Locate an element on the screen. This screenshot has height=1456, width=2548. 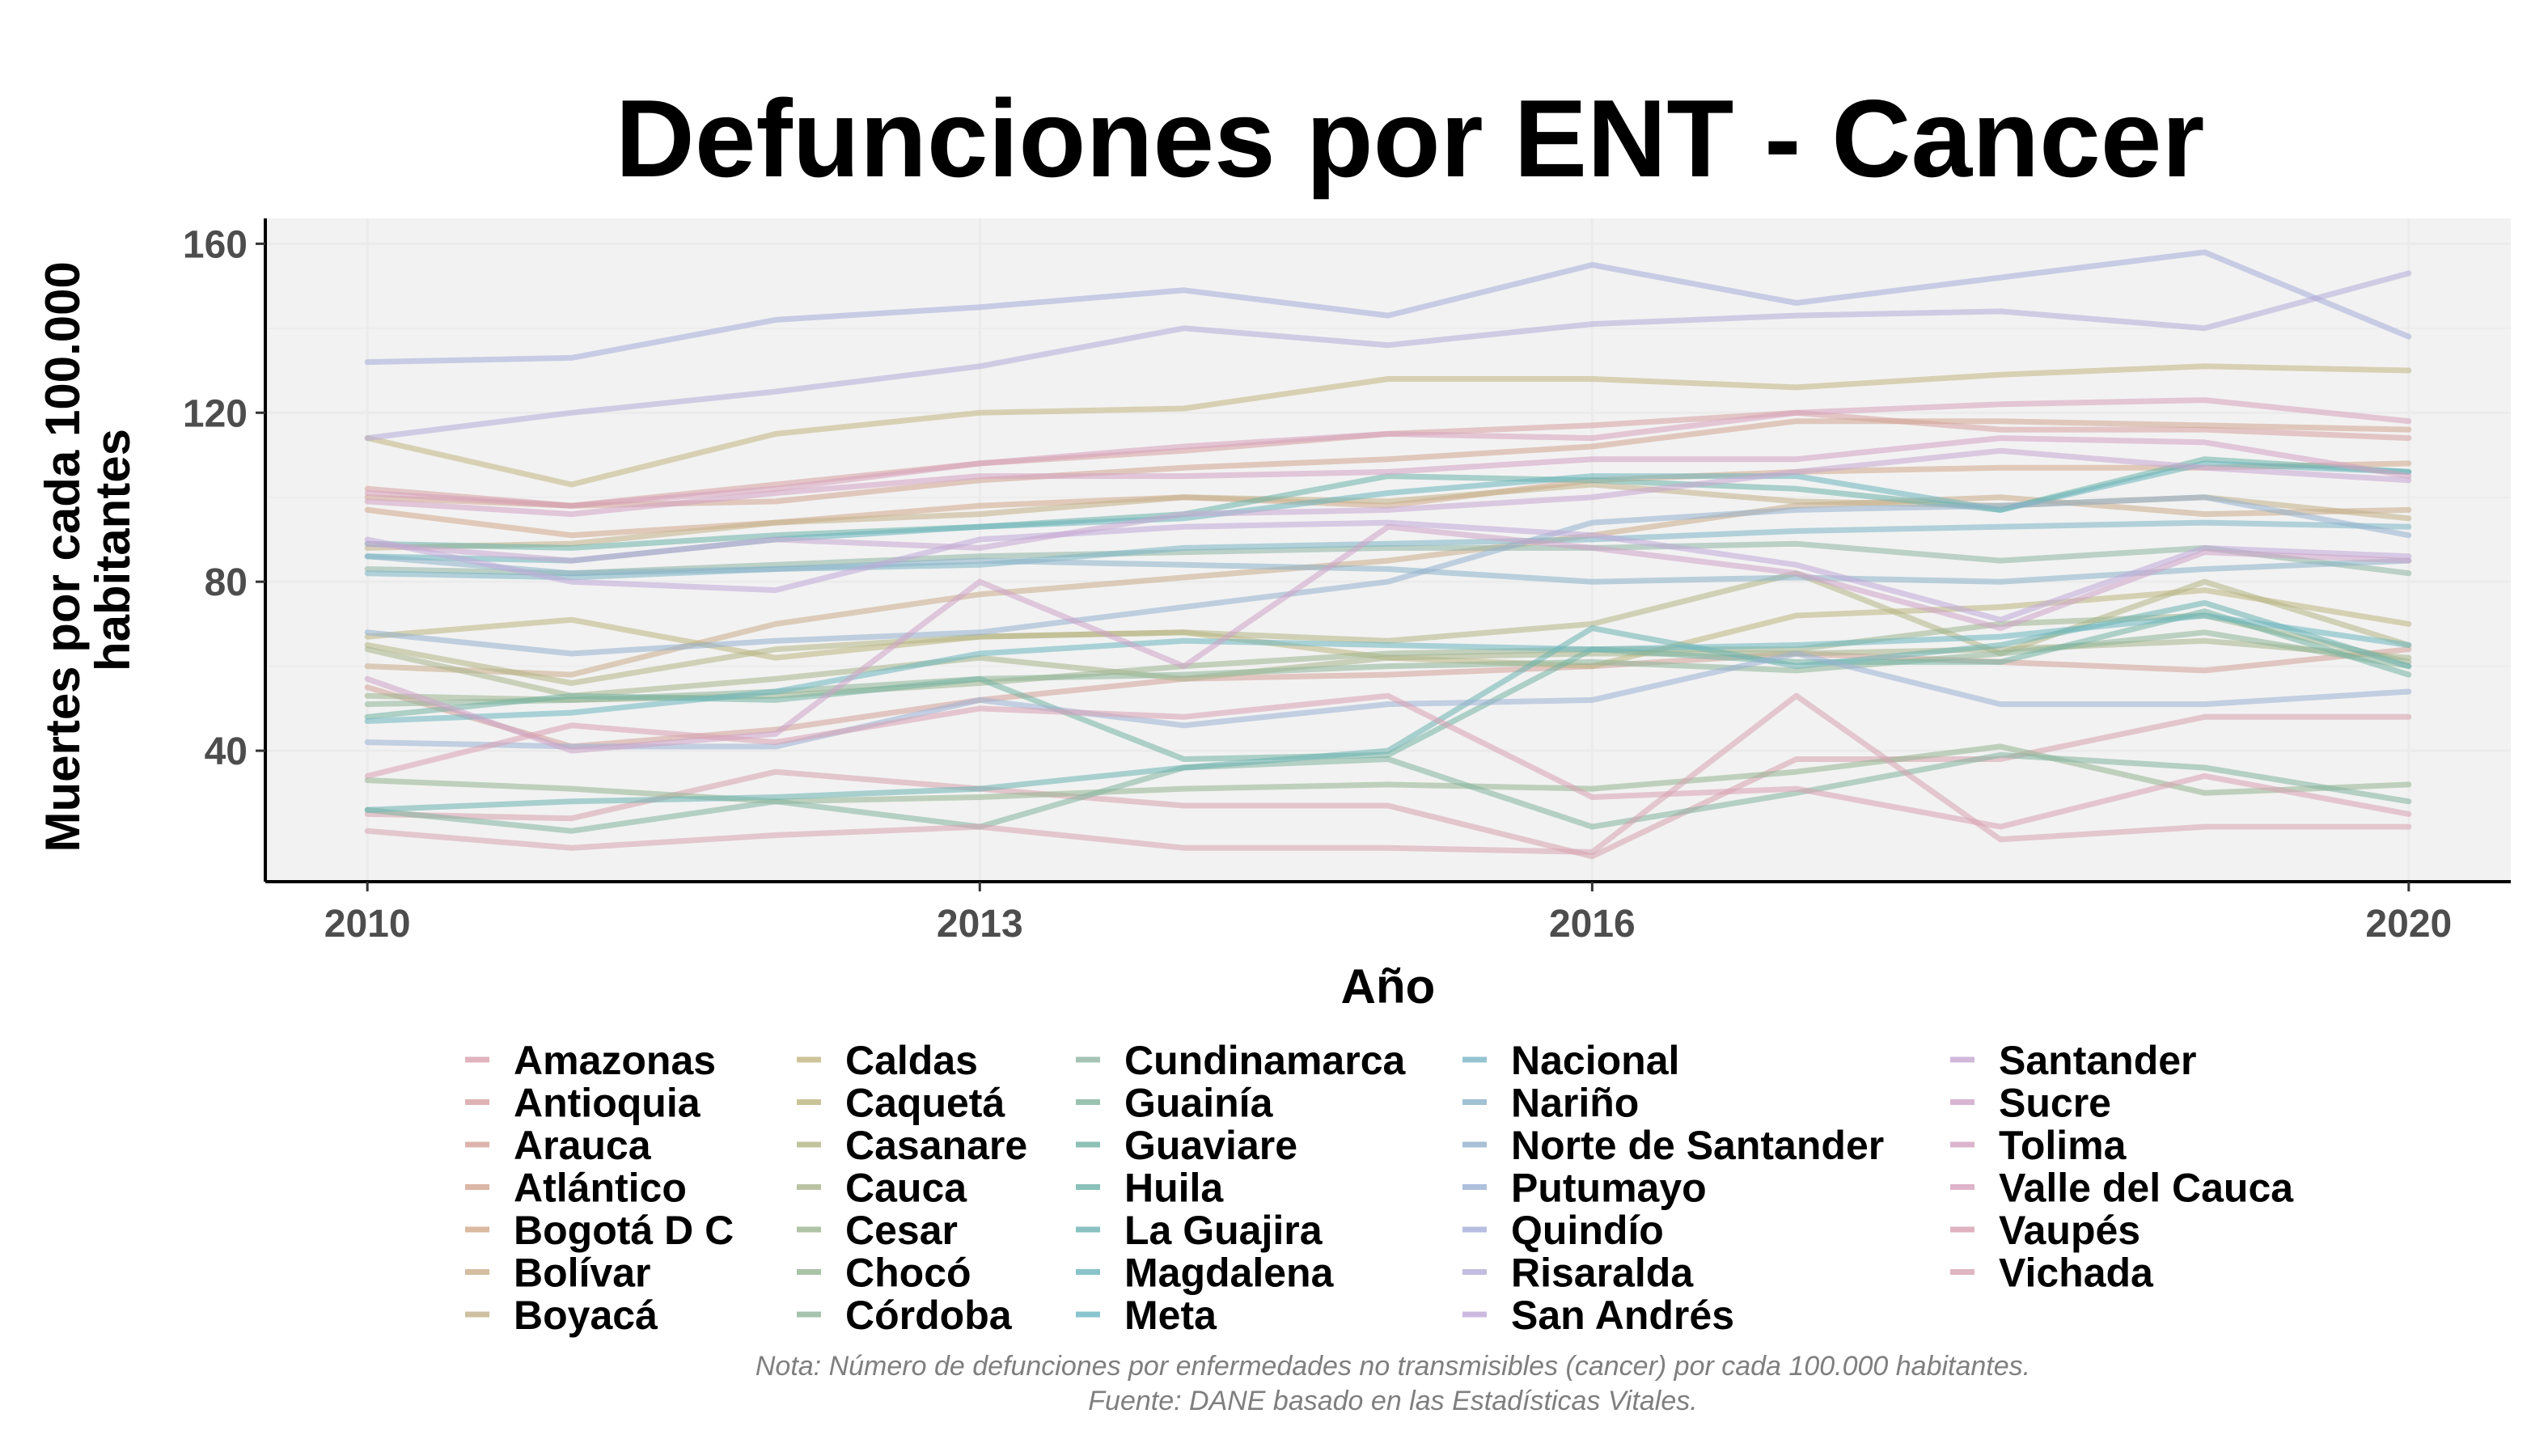
legend-label-bol-var: Bolívar is located at coordinates (582, 1273).